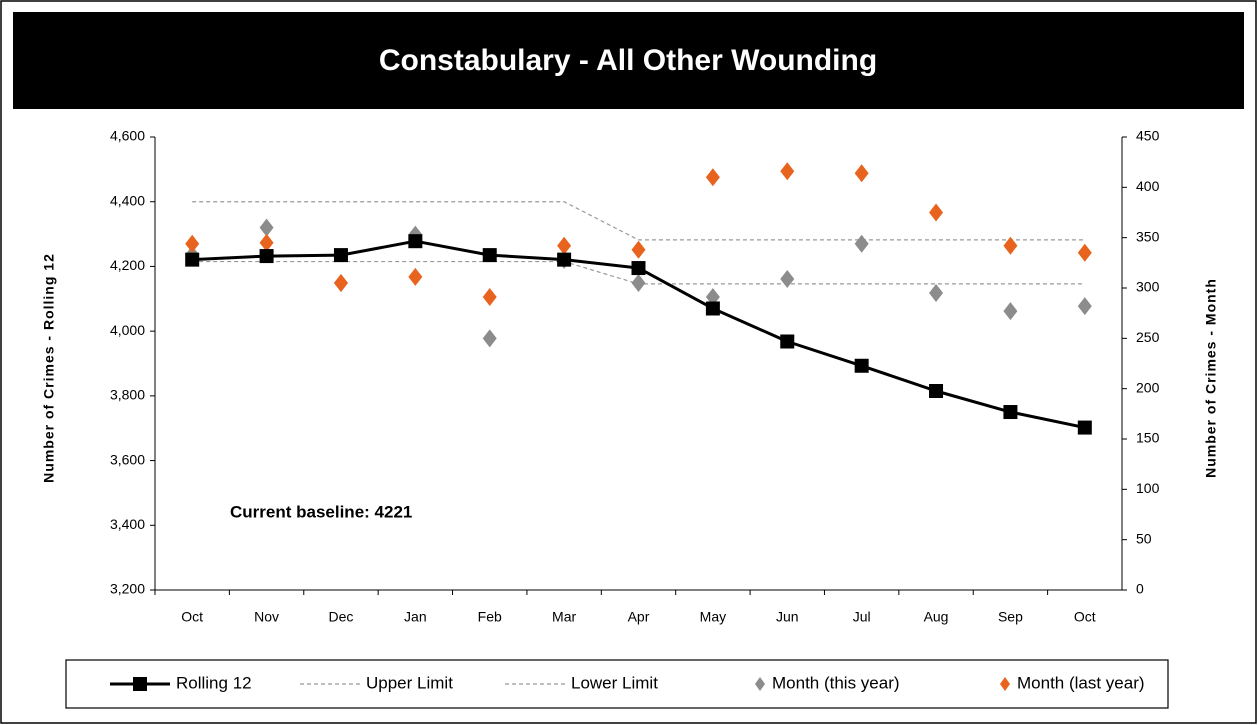 The width and height of the screenshot is (1258, 725). Describe the element at coordinates (1140, 589) in the screenshot. I see `y2-tick-label: 0` at that location.